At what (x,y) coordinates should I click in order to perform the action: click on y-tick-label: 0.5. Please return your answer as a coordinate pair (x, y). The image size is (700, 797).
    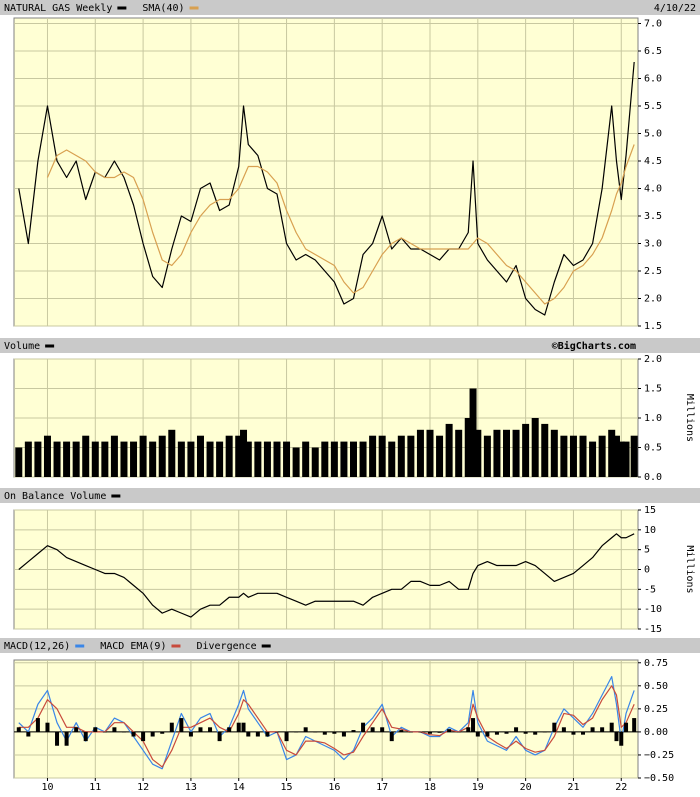
    Looking at the image, I should click on (653, 448).